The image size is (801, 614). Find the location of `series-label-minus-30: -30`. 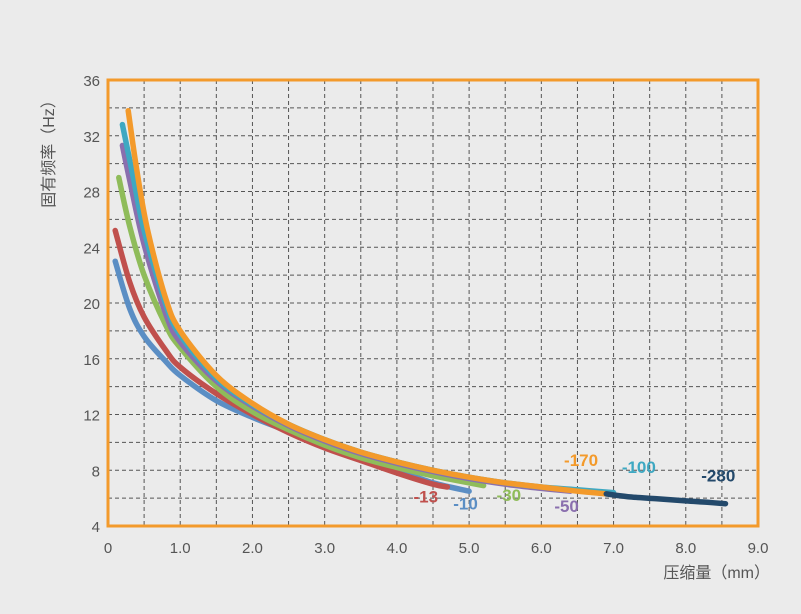

series-label-minus-30: -30 is located at coordinates (509, 495).